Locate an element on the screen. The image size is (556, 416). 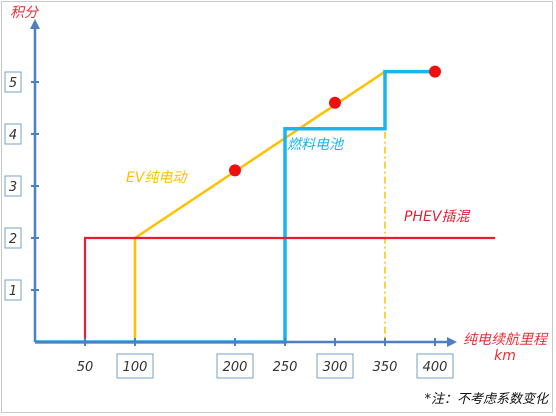
footnote: *注：不考虑系数变化 is located at coordinates (487, 399).